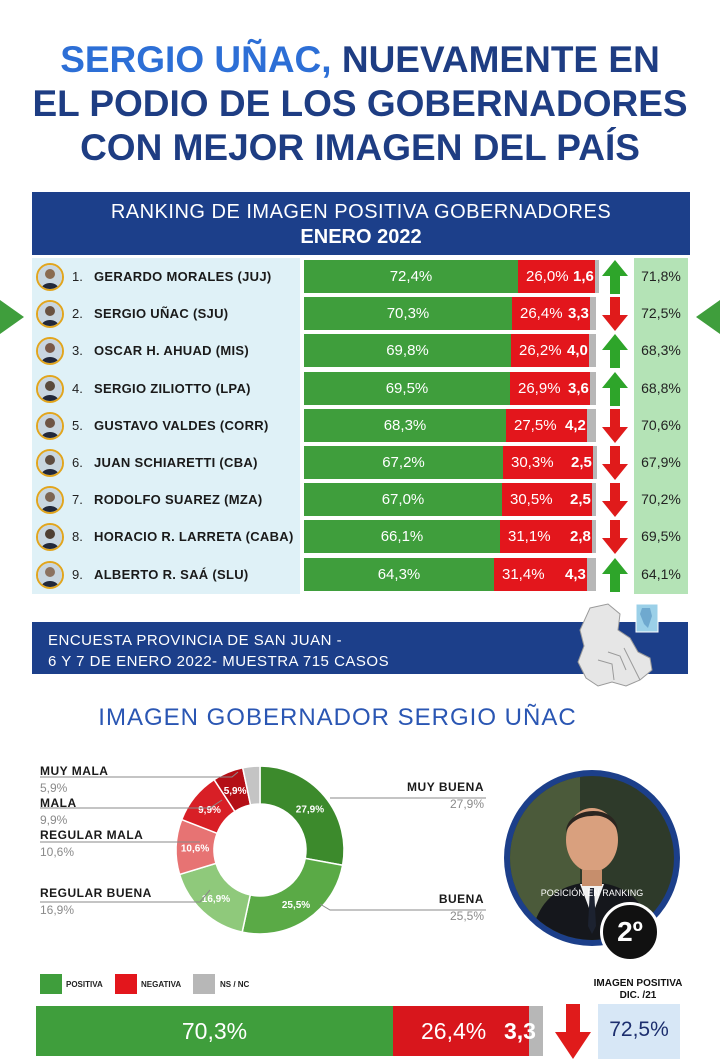 The image size is (720, 1059). I want to click on negative-bar: 30,3%, so click(548, 462).